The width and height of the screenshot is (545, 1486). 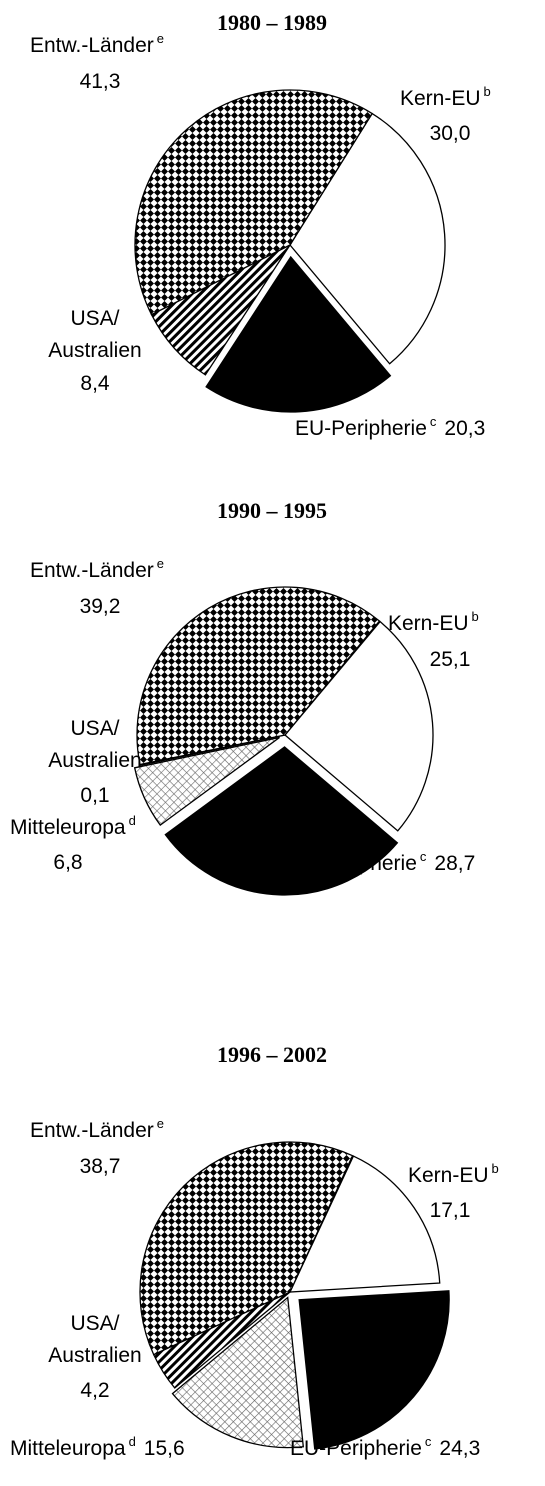 I want to click on value-label: 6,8, so click(x=67, y=862).